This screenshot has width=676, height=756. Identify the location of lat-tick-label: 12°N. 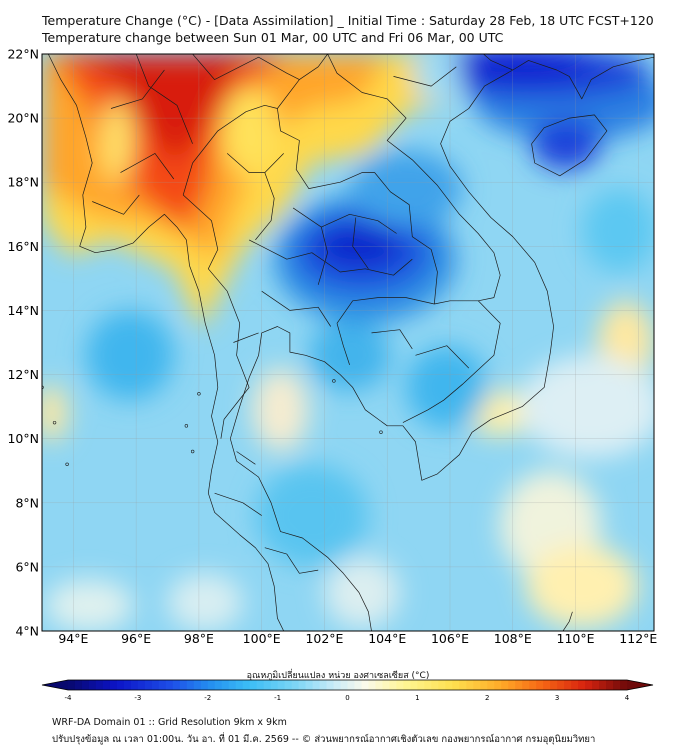
(23, 374).